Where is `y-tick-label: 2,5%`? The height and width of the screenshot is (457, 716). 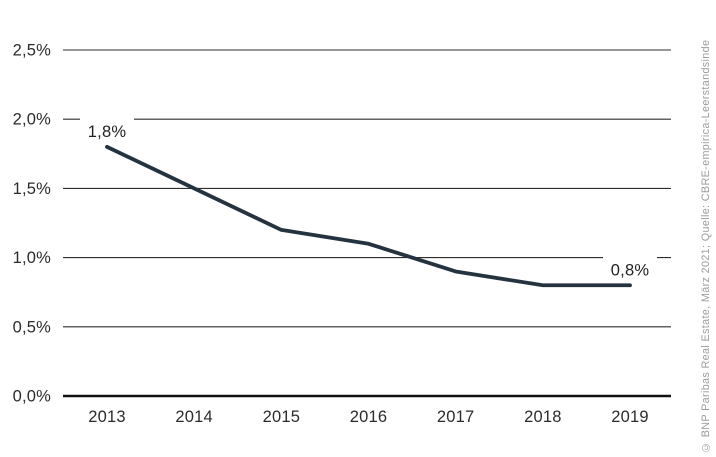
y-tick-label: 2,5% is located at coordinates (32, 51).